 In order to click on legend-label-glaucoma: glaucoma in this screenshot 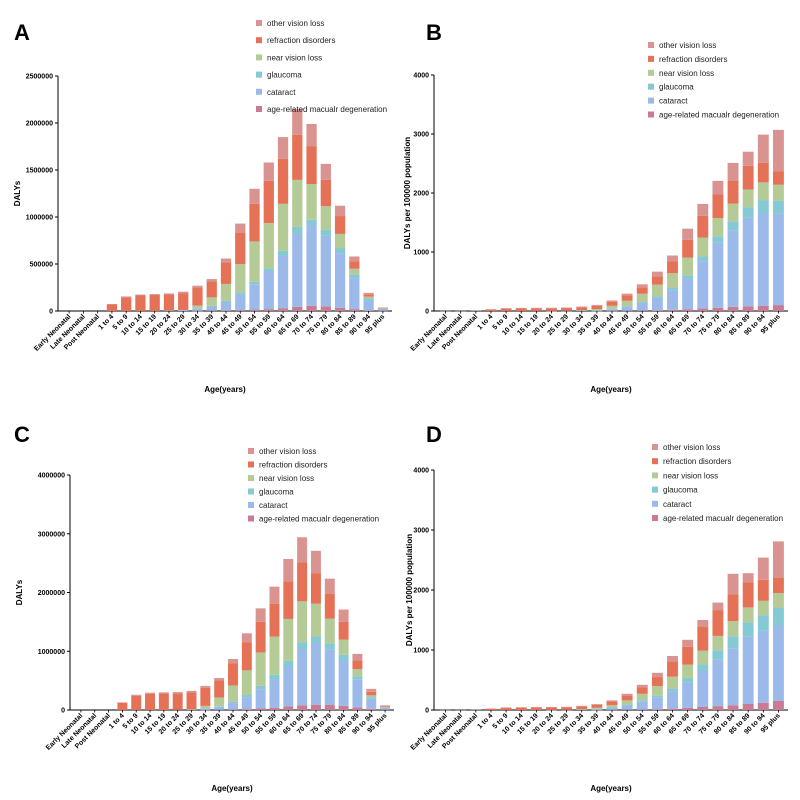, I will do `click(680, 490)`.